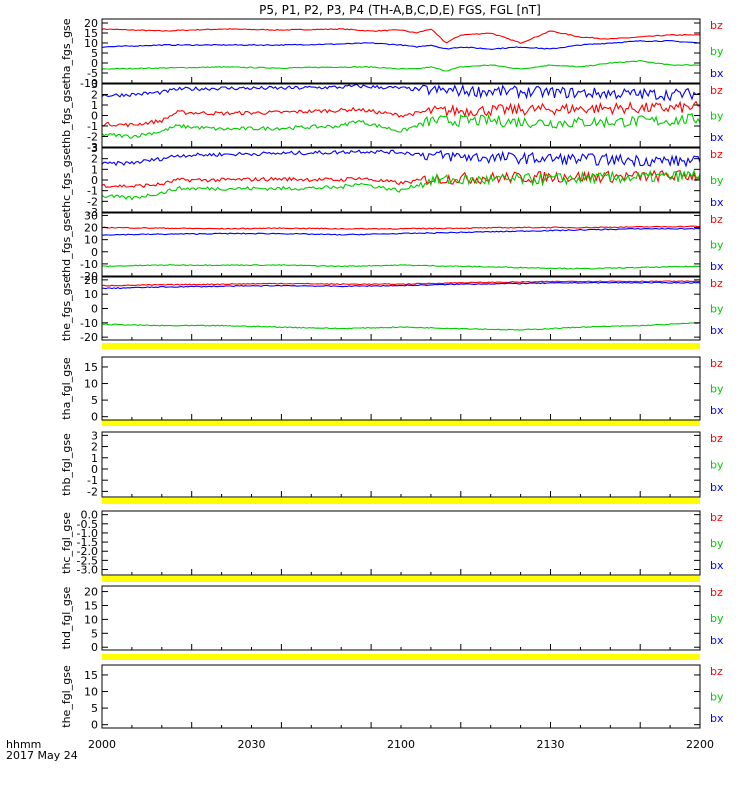 The image size is (750, 800). Describe the element at coordinates (66, 464) in the screenshot. I see `panel-ylabel: thb_fgl_gse` at that location.